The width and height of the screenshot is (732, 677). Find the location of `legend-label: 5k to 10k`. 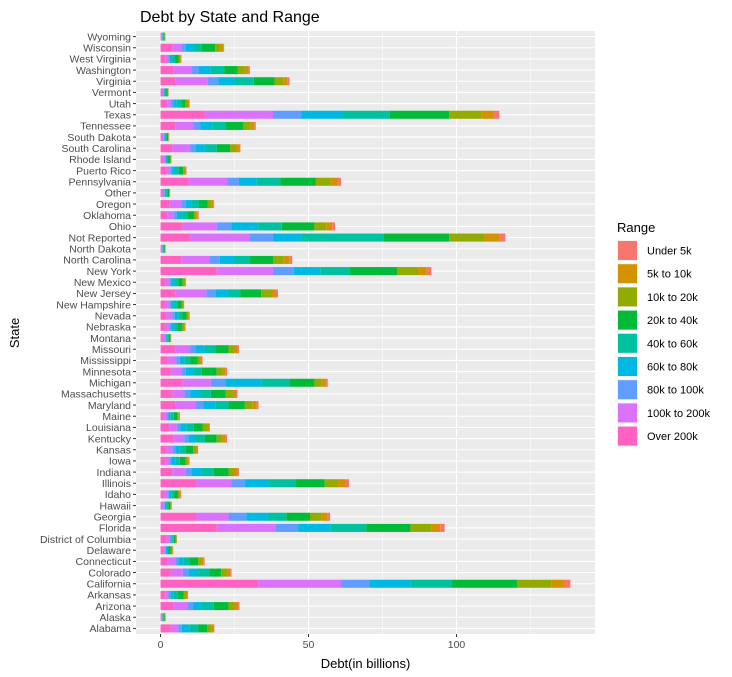

legend-label: 5k to 10k is located at coordinates (669, 275).